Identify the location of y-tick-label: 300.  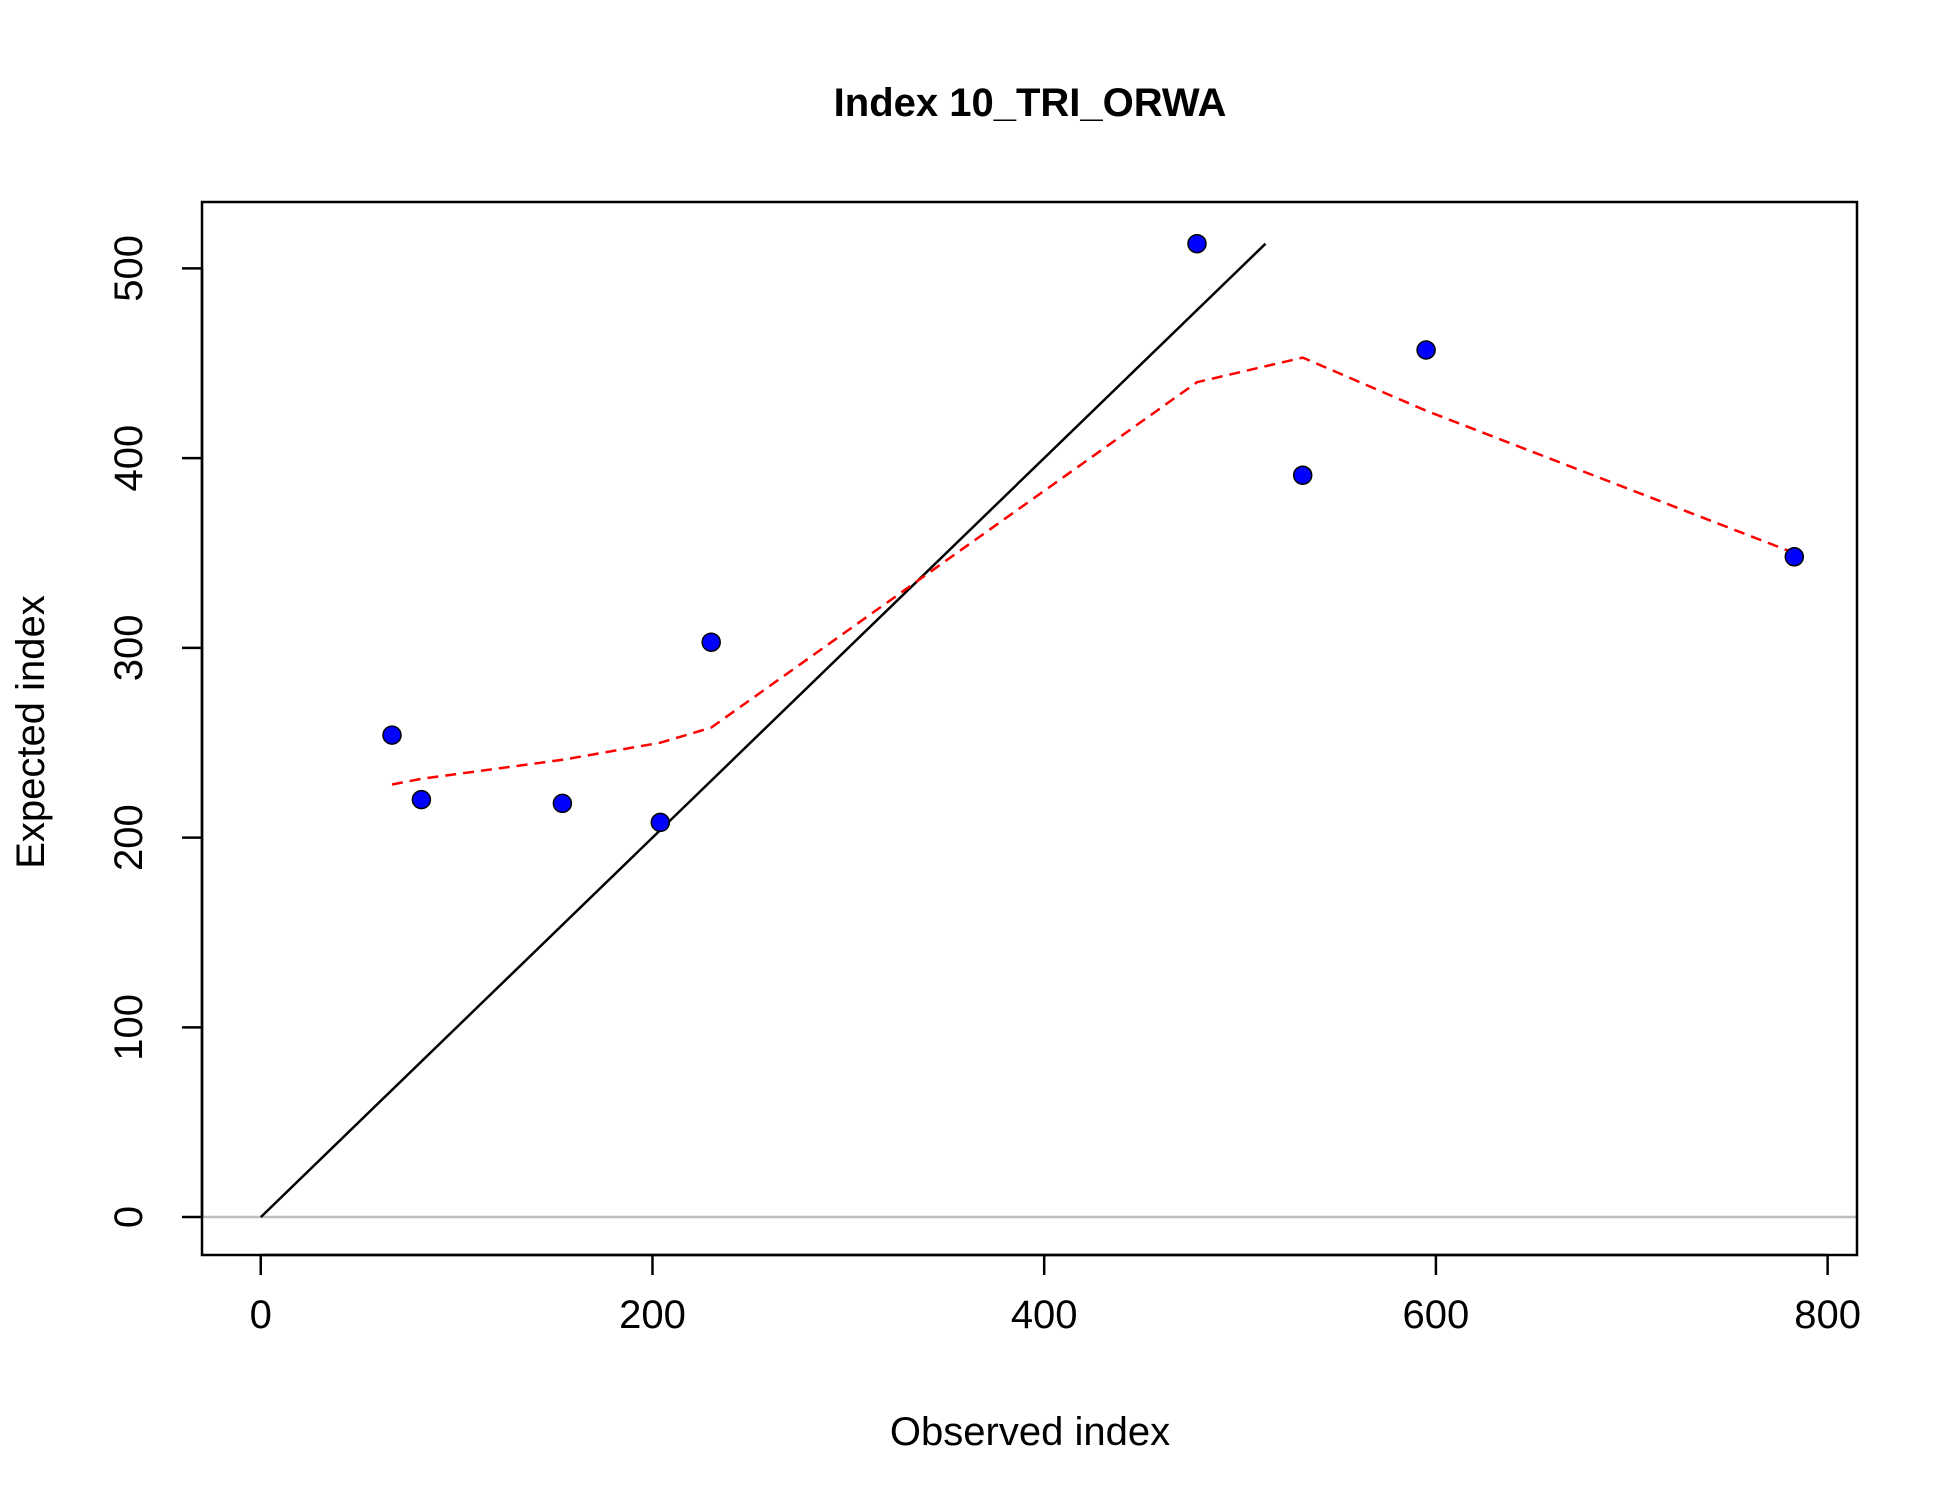
(129, 647).